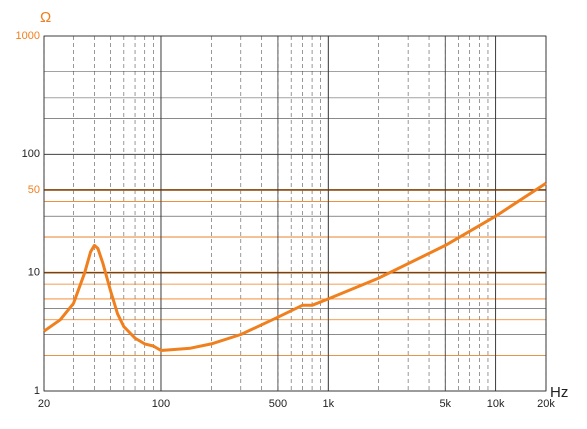 The height and width of the screenshot is (429, 587). Describe the element at coordinates (161, 404) in the screenshot. I see `x-tick-label: 100` at that location.